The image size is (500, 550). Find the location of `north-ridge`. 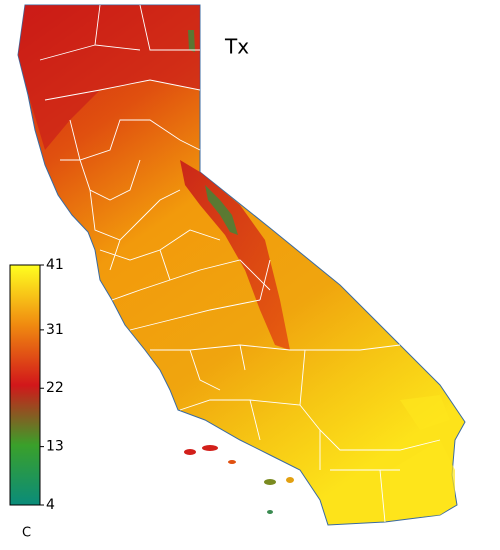

north-ridge is located at coordinates (109, 77).